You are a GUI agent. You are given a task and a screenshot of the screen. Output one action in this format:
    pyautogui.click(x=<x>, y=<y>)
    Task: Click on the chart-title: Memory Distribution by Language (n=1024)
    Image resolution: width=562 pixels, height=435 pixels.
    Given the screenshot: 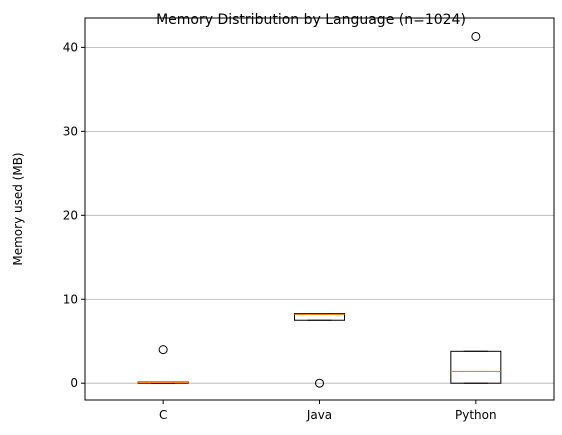 What is the action you would take?
    pyautogui.click(x=311, y=20)
    